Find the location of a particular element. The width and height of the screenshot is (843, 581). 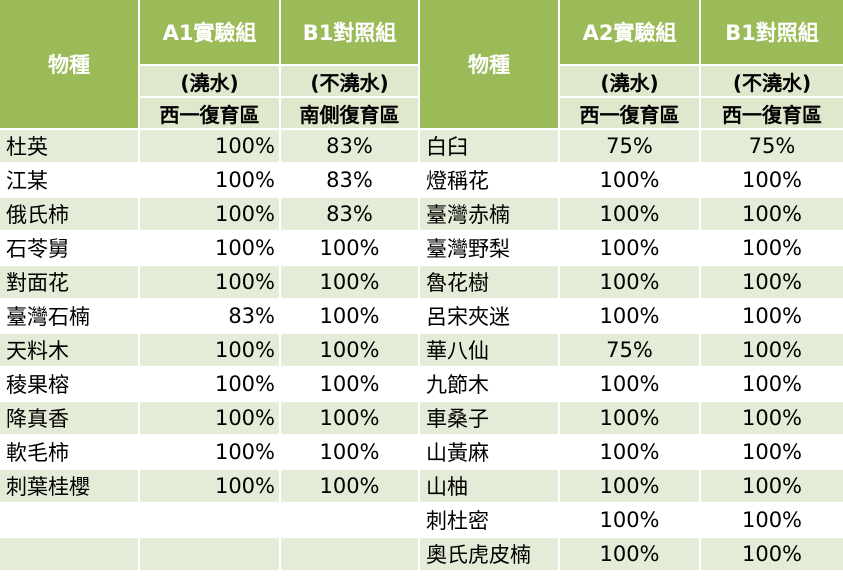

table-row: 刺杜密 100% 100% is located at coordinates (421, 521).